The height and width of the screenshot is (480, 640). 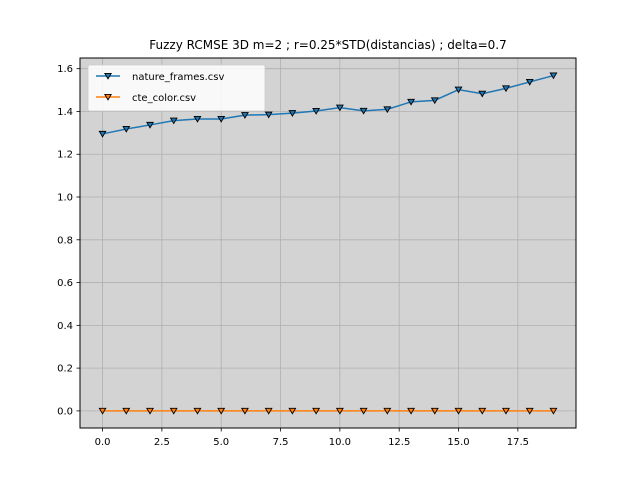 I want to click on legend: nature_frames.csv cte_color.csv, so click(x=176, y=88).